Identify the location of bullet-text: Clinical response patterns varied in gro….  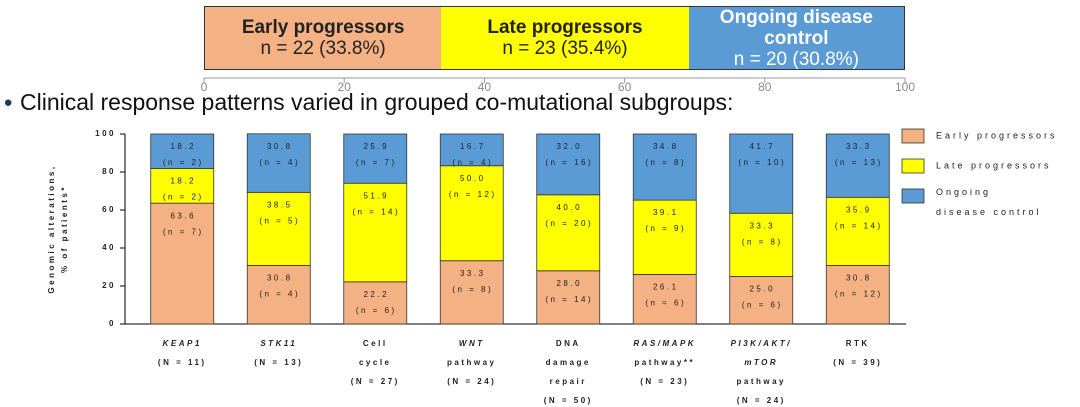
(376, 102).